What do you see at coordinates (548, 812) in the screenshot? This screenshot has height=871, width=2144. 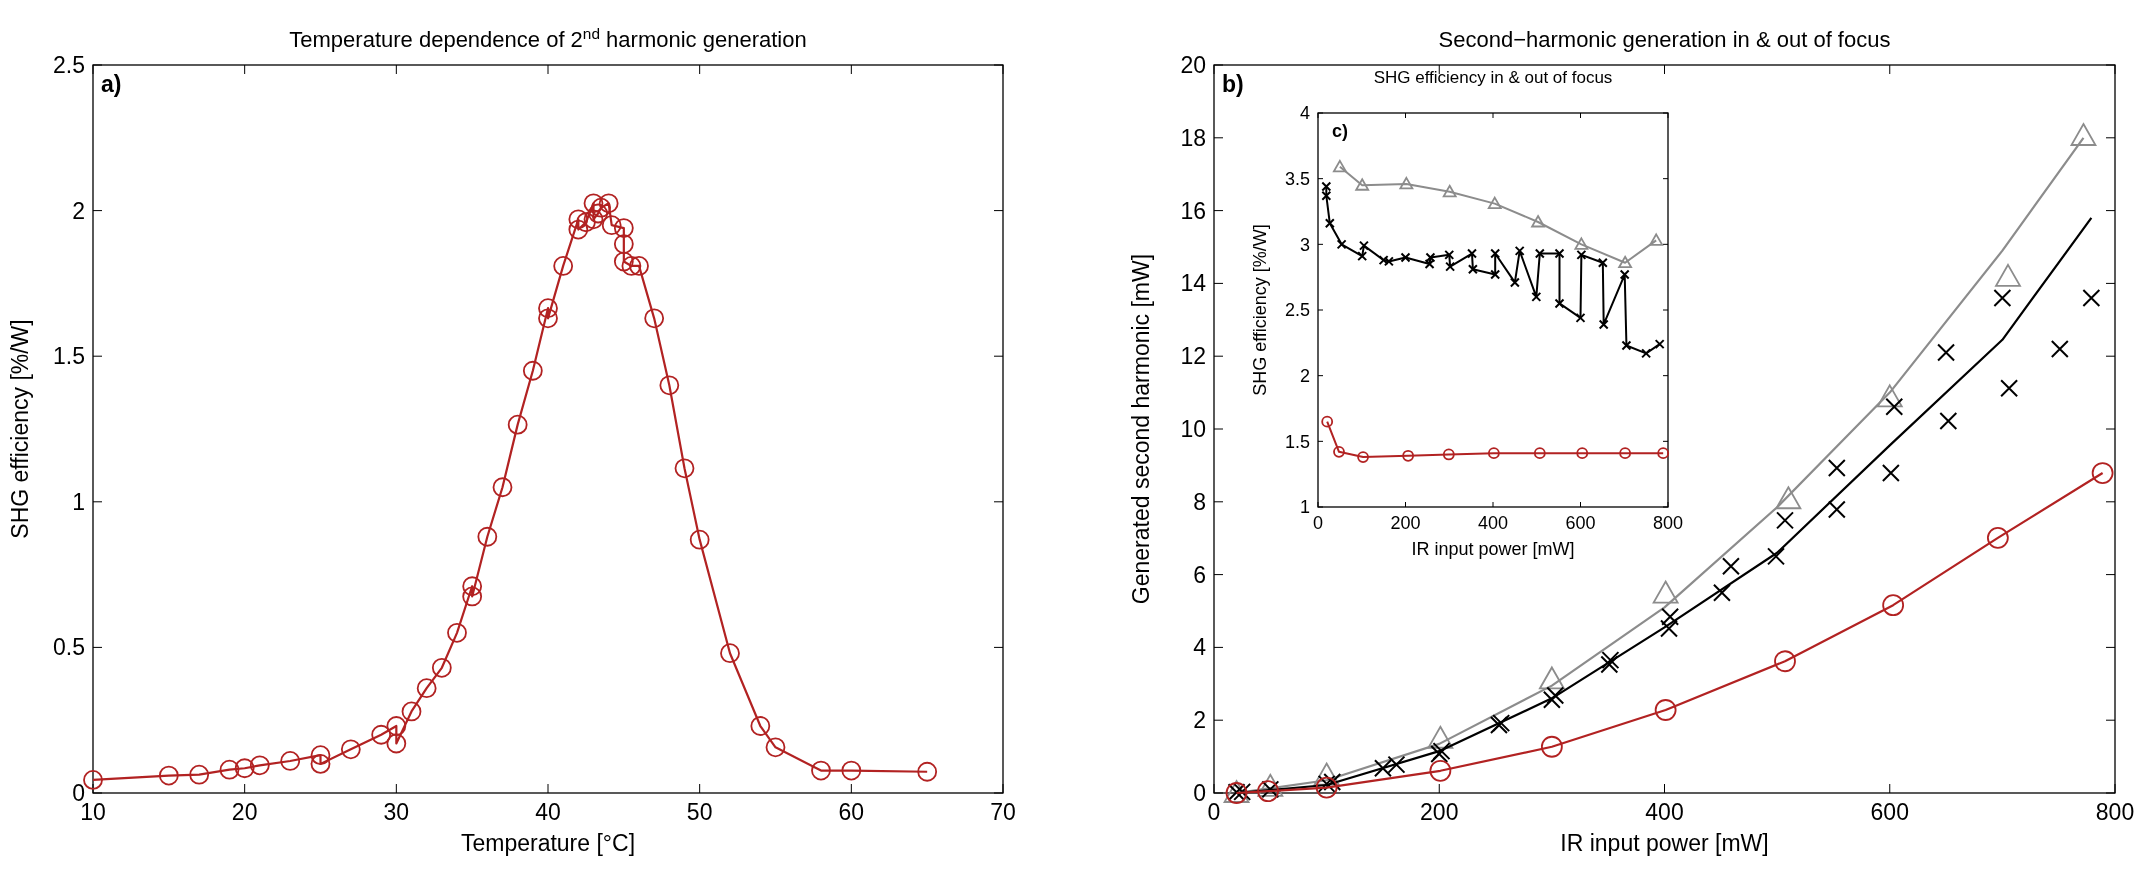 I see `x-tick-label: 40` at bounding box center [548, 812].